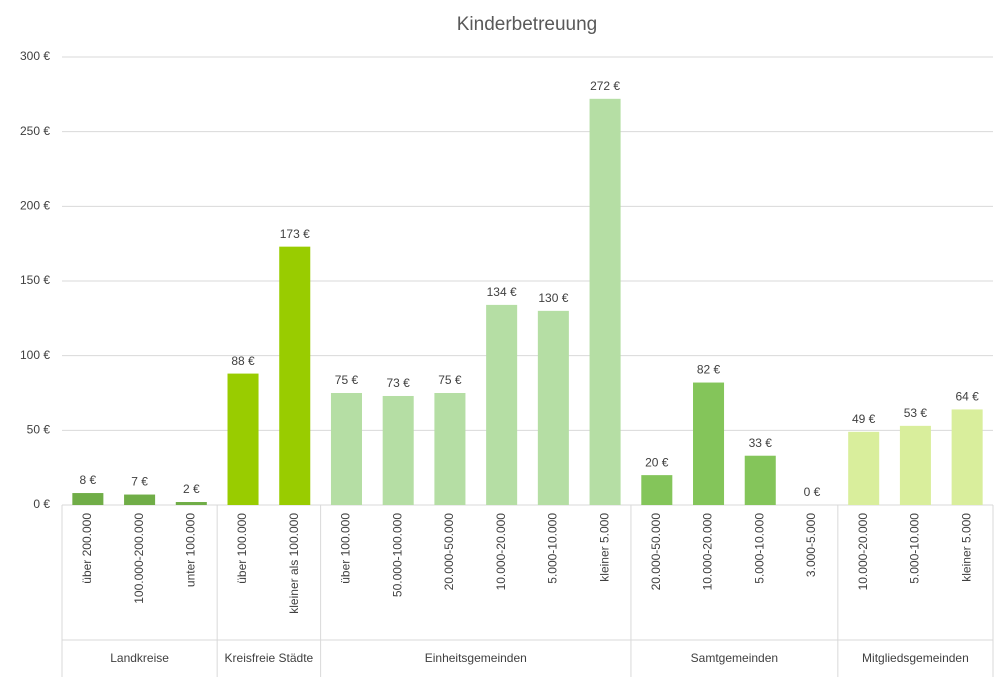 The width and height of the screenshot is (995, 677). Describe the element at coordinates (812, 492) in the screenshot. I see `value-label: 0 €` at that location.